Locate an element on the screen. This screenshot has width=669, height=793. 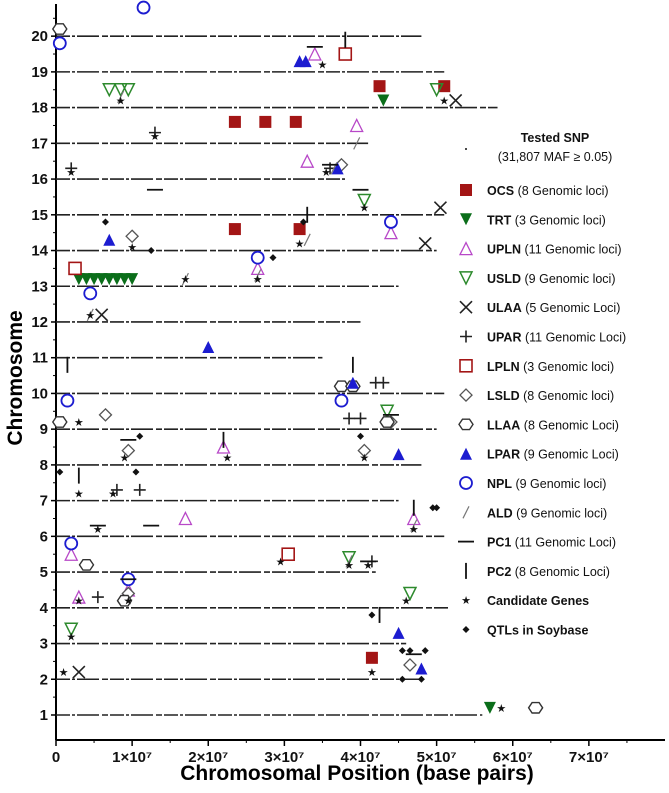
legend-trt-marker is located at coordinates (466, 219).